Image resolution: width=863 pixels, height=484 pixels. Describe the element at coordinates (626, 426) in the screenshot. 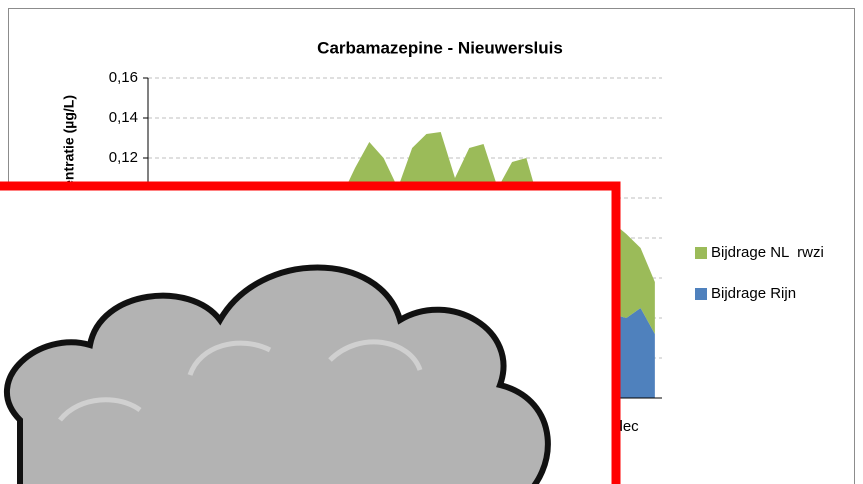

I see `x-tick-label: dec` at that location.